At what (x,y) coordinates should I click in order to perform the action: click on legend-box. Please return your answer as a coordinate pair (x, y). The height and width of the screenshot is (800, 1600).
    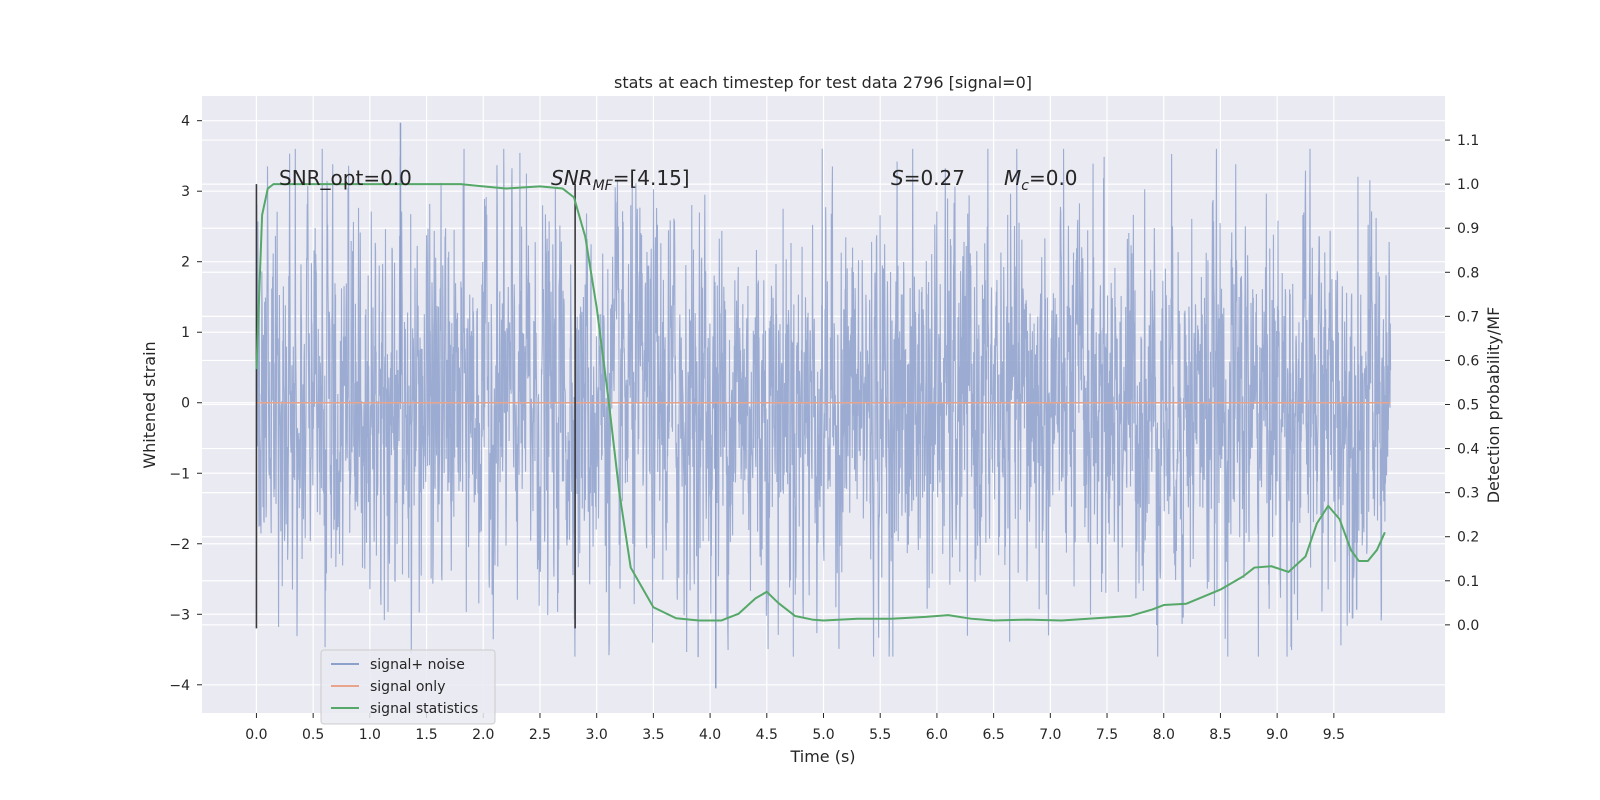
    Looking at the image, I should click on (408, 687).